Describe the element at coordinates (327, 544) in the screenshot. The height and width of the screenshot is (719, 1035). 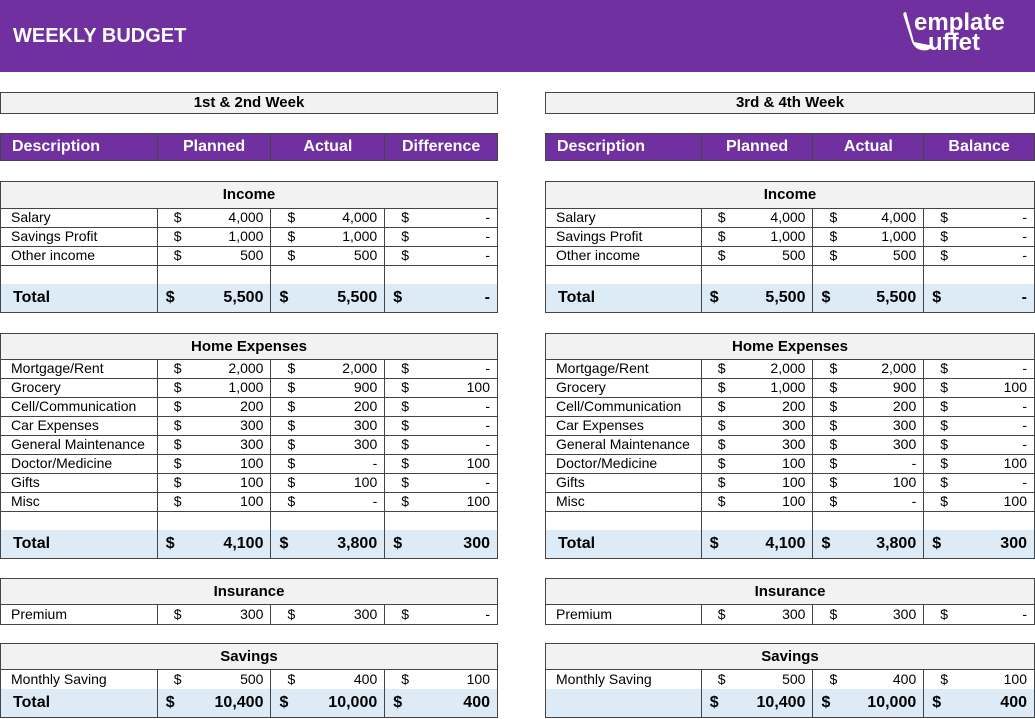
I see `amount-cell: $3,800` at that location.